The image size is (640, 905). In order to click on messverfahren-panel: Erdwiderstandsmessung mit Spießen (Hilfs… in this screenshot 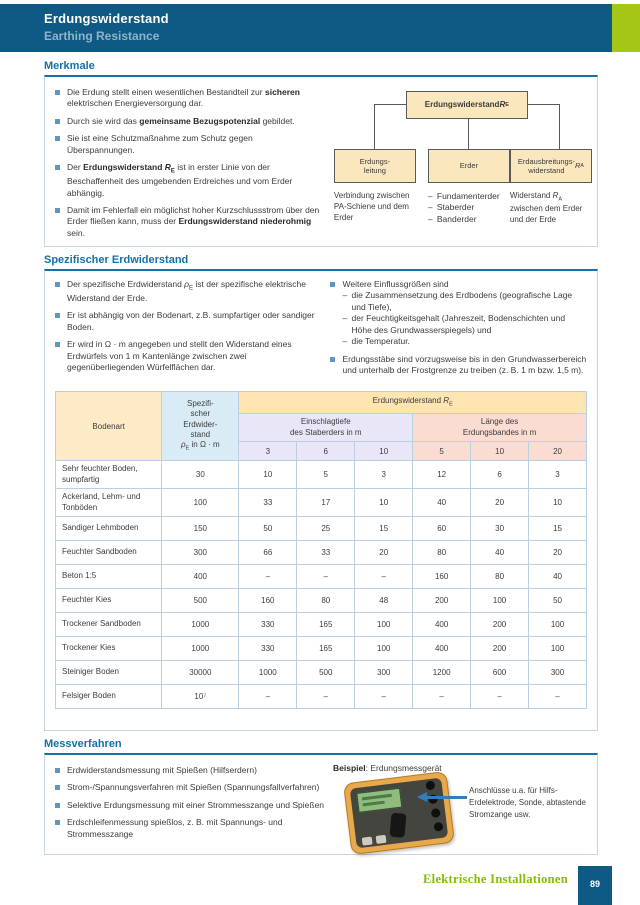, I will do `click(321, 804)`.